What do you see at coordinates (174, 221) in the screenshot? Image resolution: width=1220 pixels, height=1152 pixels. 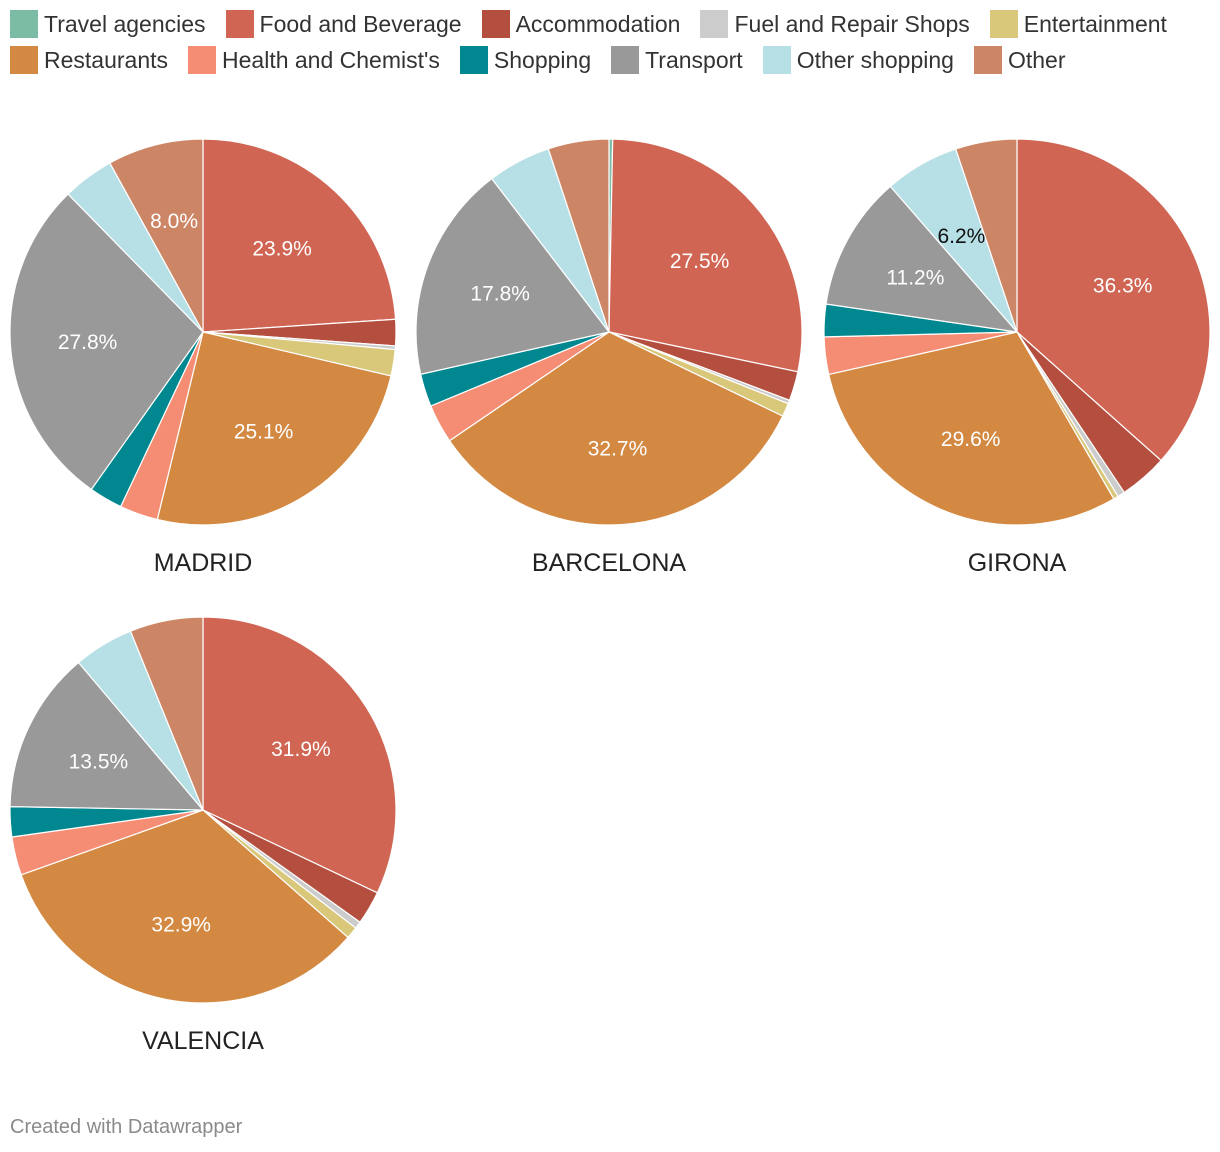 I see `slice-value-label: 8.0%` at bounding box center [174, 221].